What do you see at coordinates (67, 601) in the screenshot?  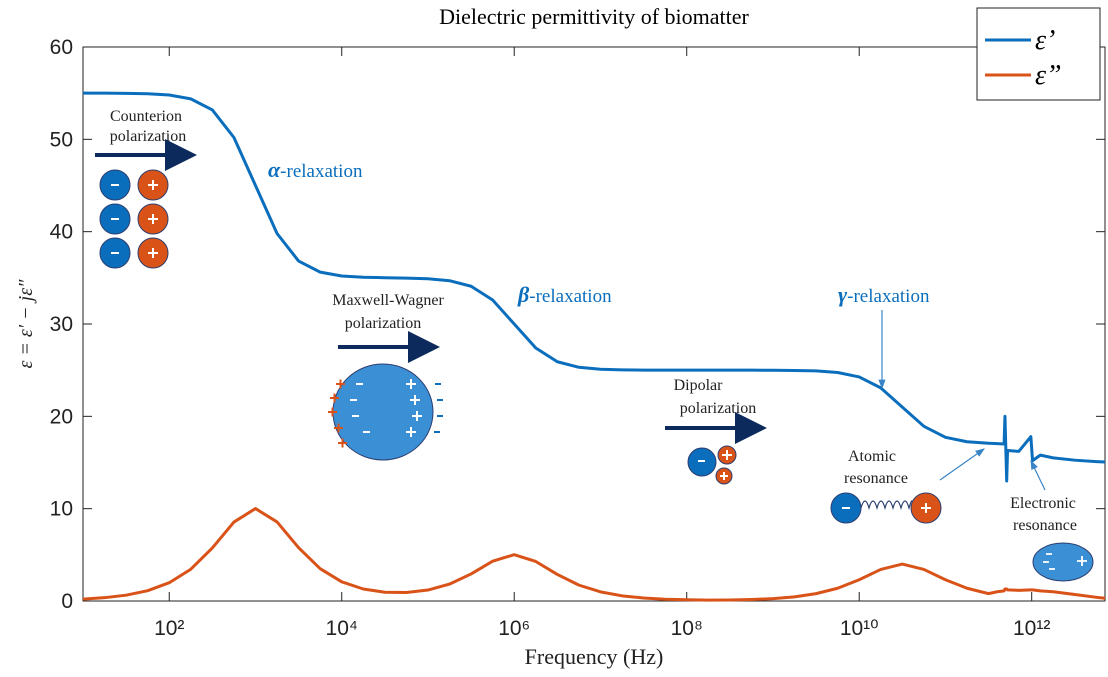 I see `y-tick-label: 0` at bounding box center [67, 601].